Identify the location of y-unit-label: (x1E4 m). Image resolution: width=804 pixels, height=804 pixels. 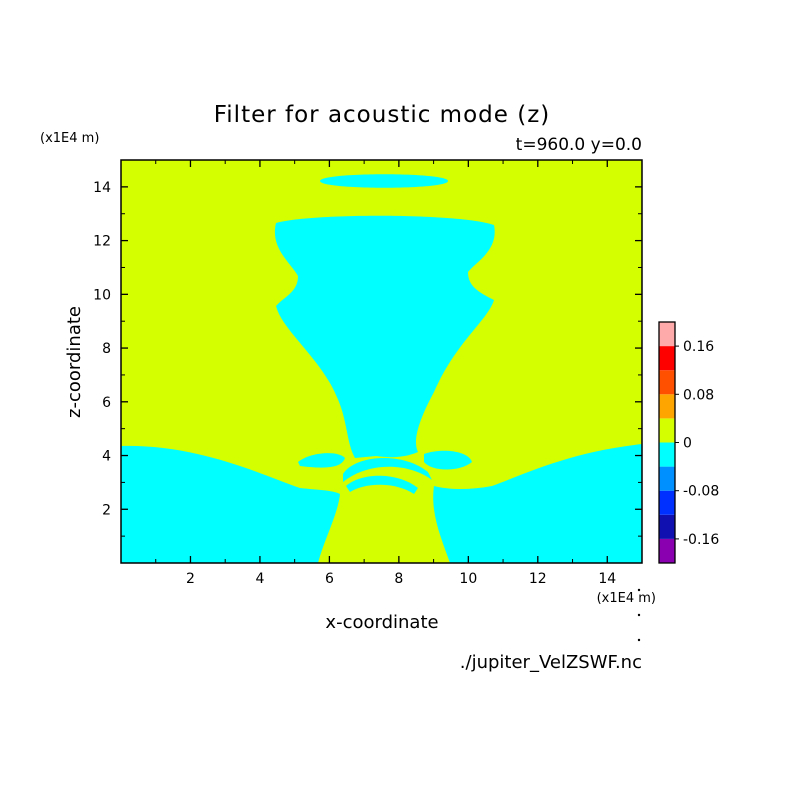
(69, 138).